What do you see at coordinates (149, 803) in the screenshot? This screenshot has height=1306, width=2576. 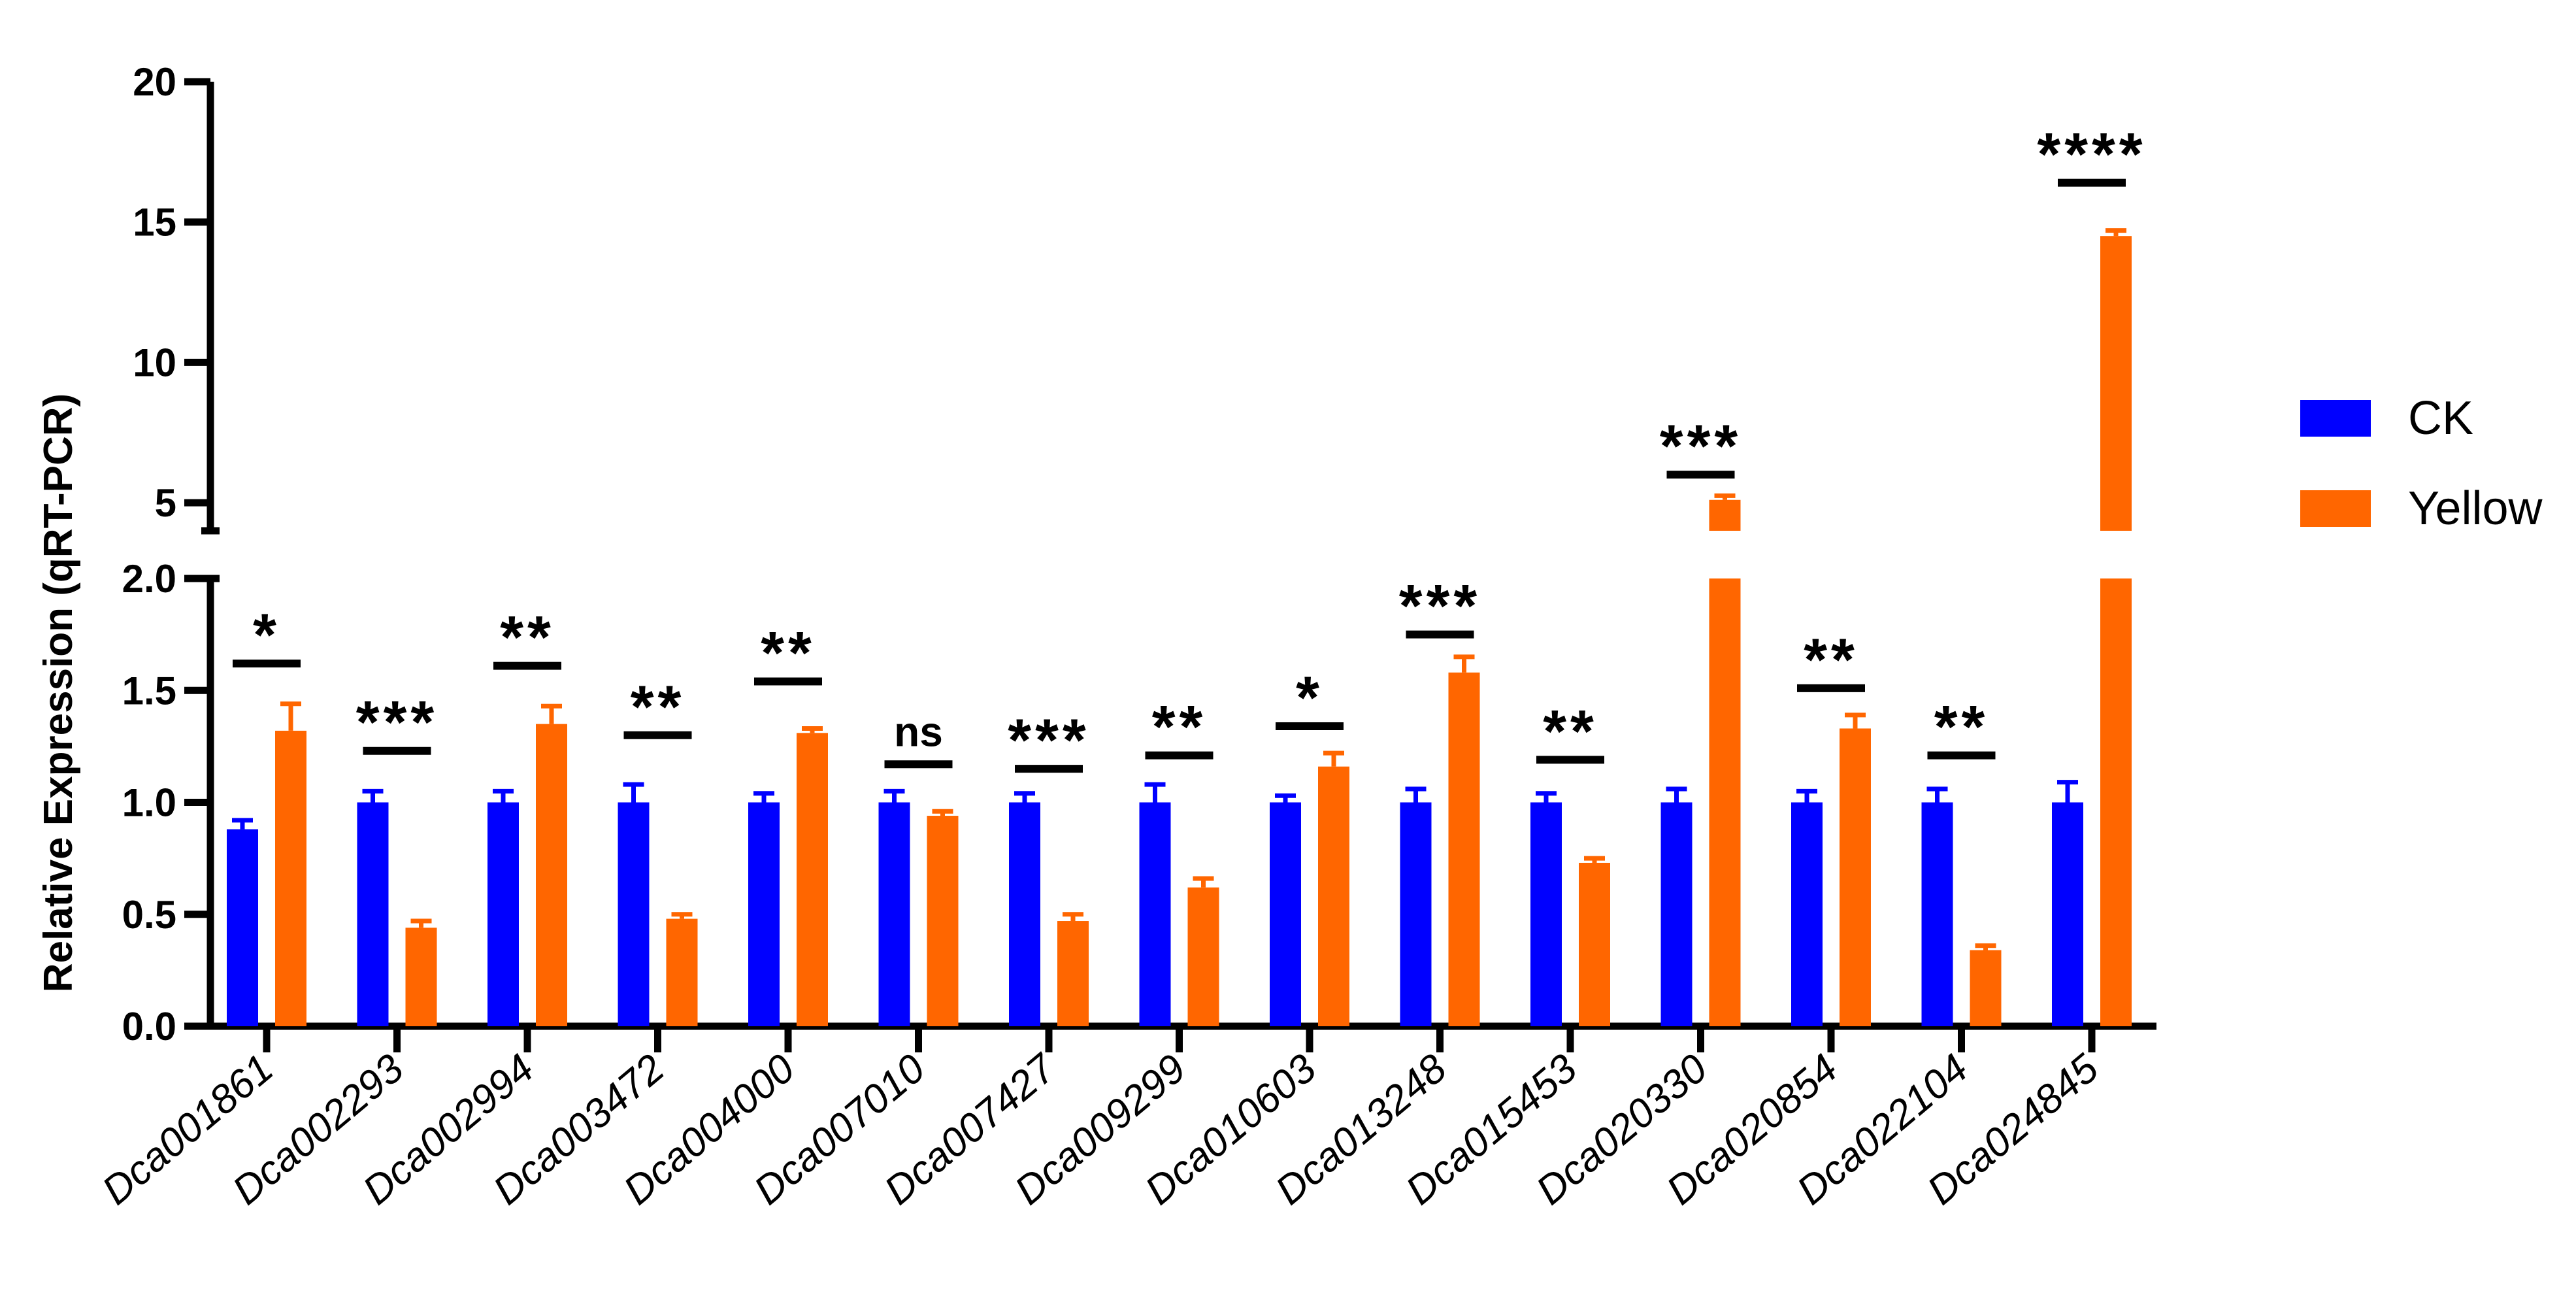 I see `y-tick-label: 1.0` at bounding box center [149, 803].